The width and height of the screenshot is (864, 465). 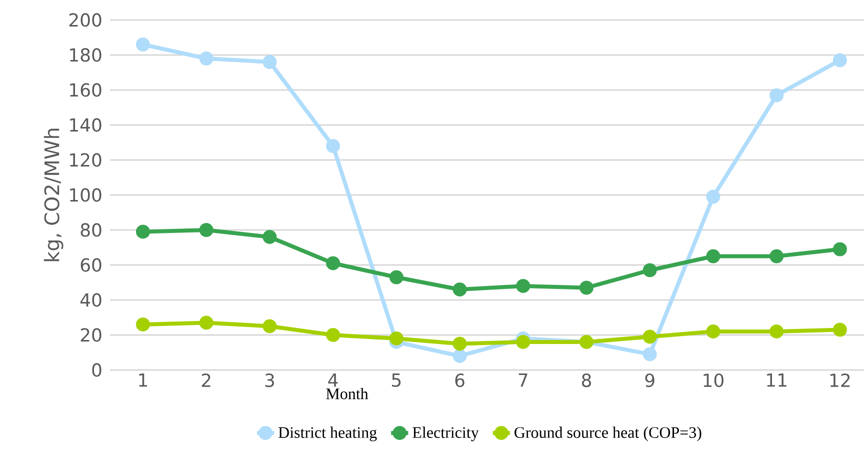 I want to click on legend-label: Ground source heat (COP=3), so click(x=608, y=434).